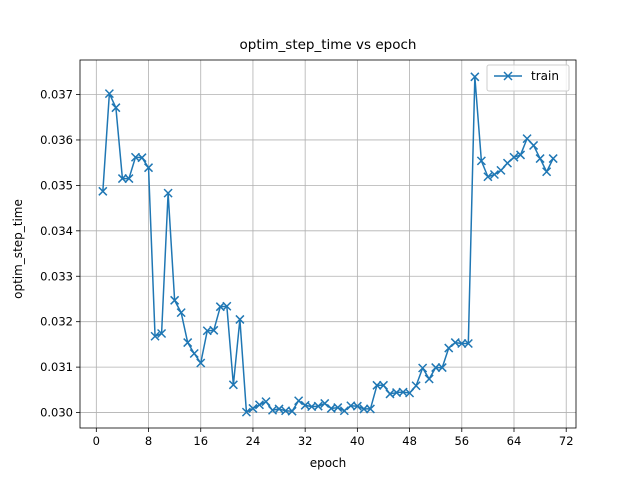 The height and width of the screenshot is (480, 640). I want to click on x-tick-label: 48, so click(409, 441).